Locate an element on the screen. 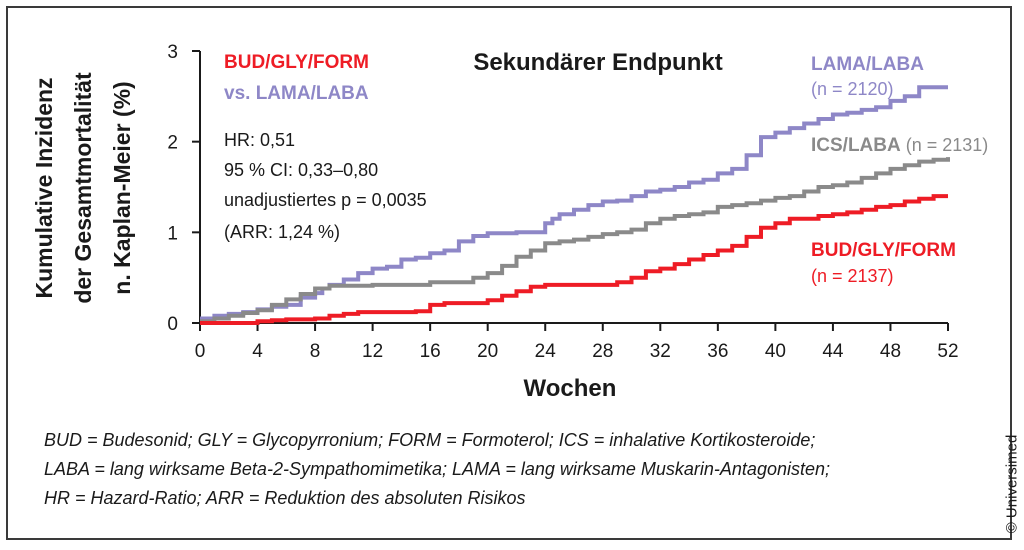 The width and height of the screenshot is (1024, 550). stat-ci: 95 % CI: 0,33–0,80 is located at coordinates (301, 170).